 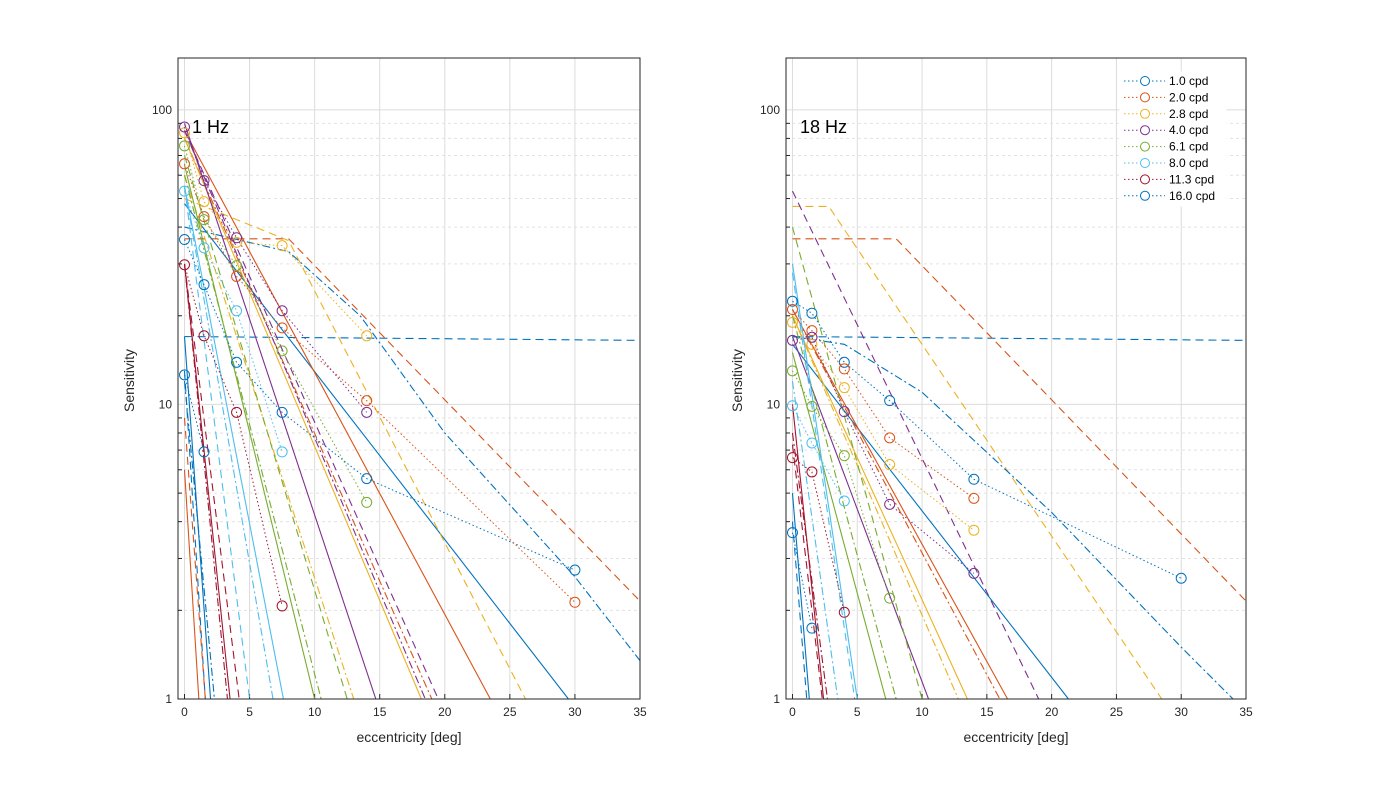 I want to click on legend-label: 11.3 cpd, so click(x=1191, y=179).